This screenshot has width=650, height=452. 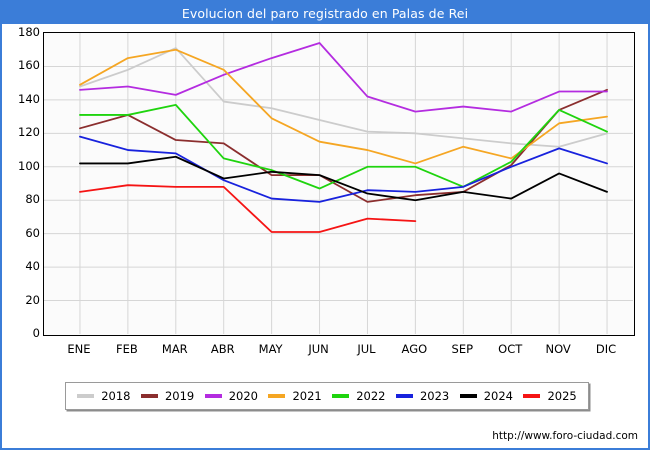 What do you see at coordinates (243, 396) in the screenshot?
I see `legend-label: 2020` at bounding box center [243, 396].